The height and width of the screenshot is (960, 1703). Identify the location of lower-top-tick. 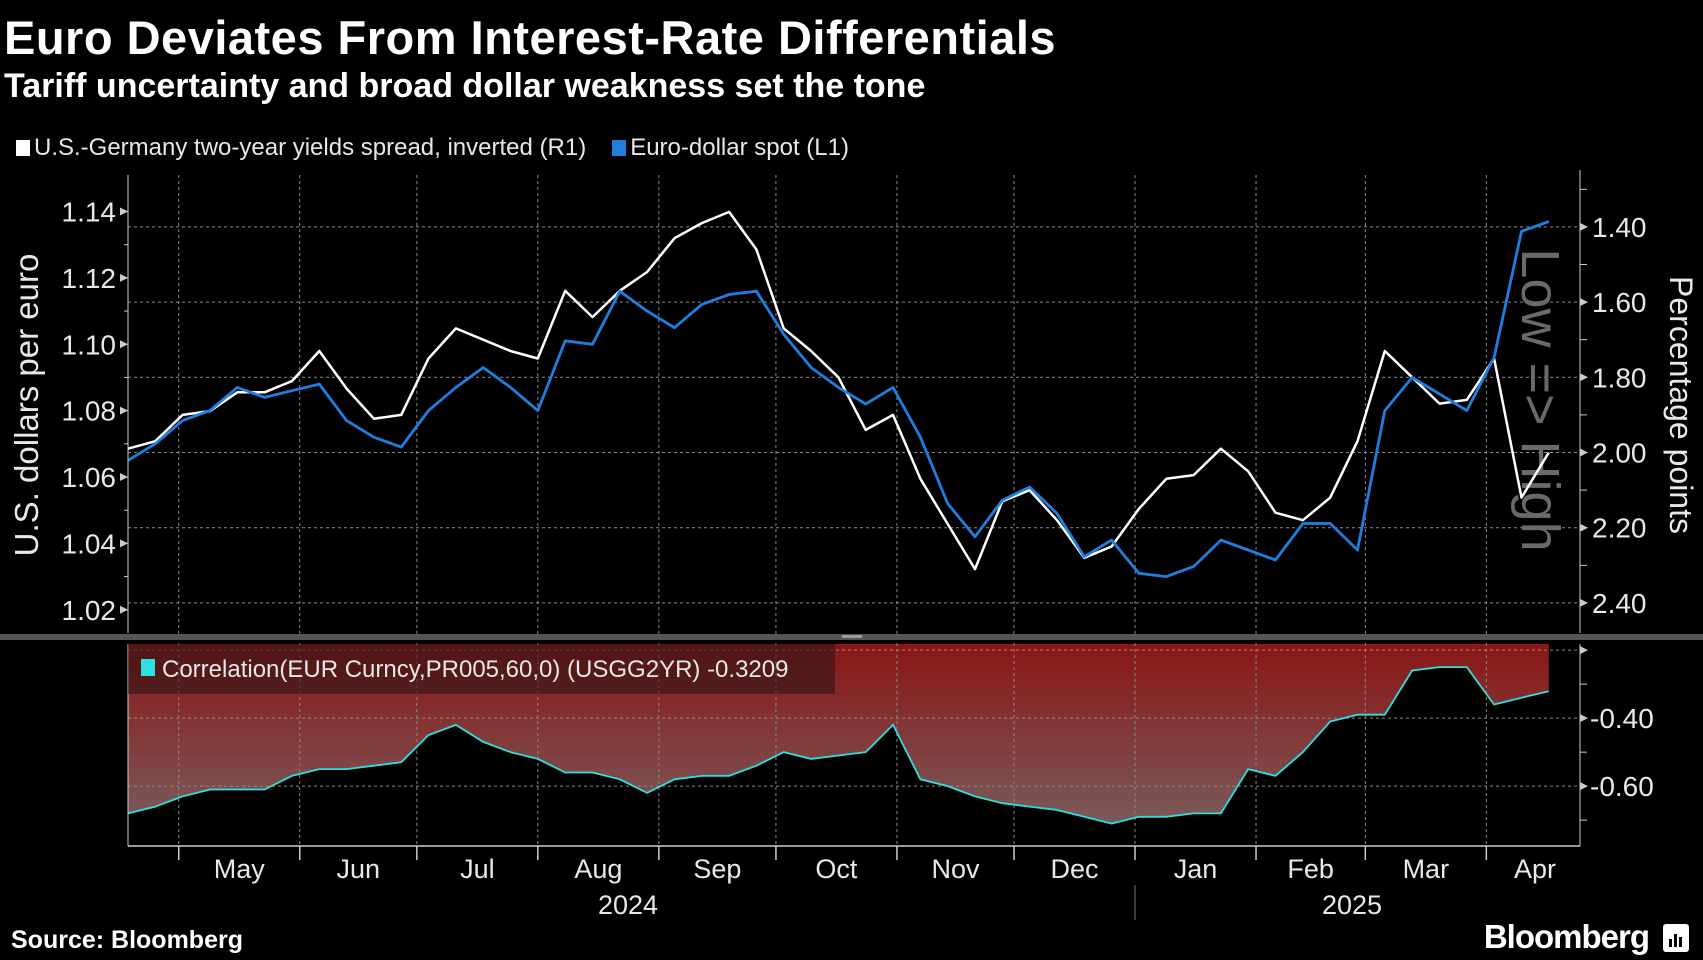
(1584, 650).